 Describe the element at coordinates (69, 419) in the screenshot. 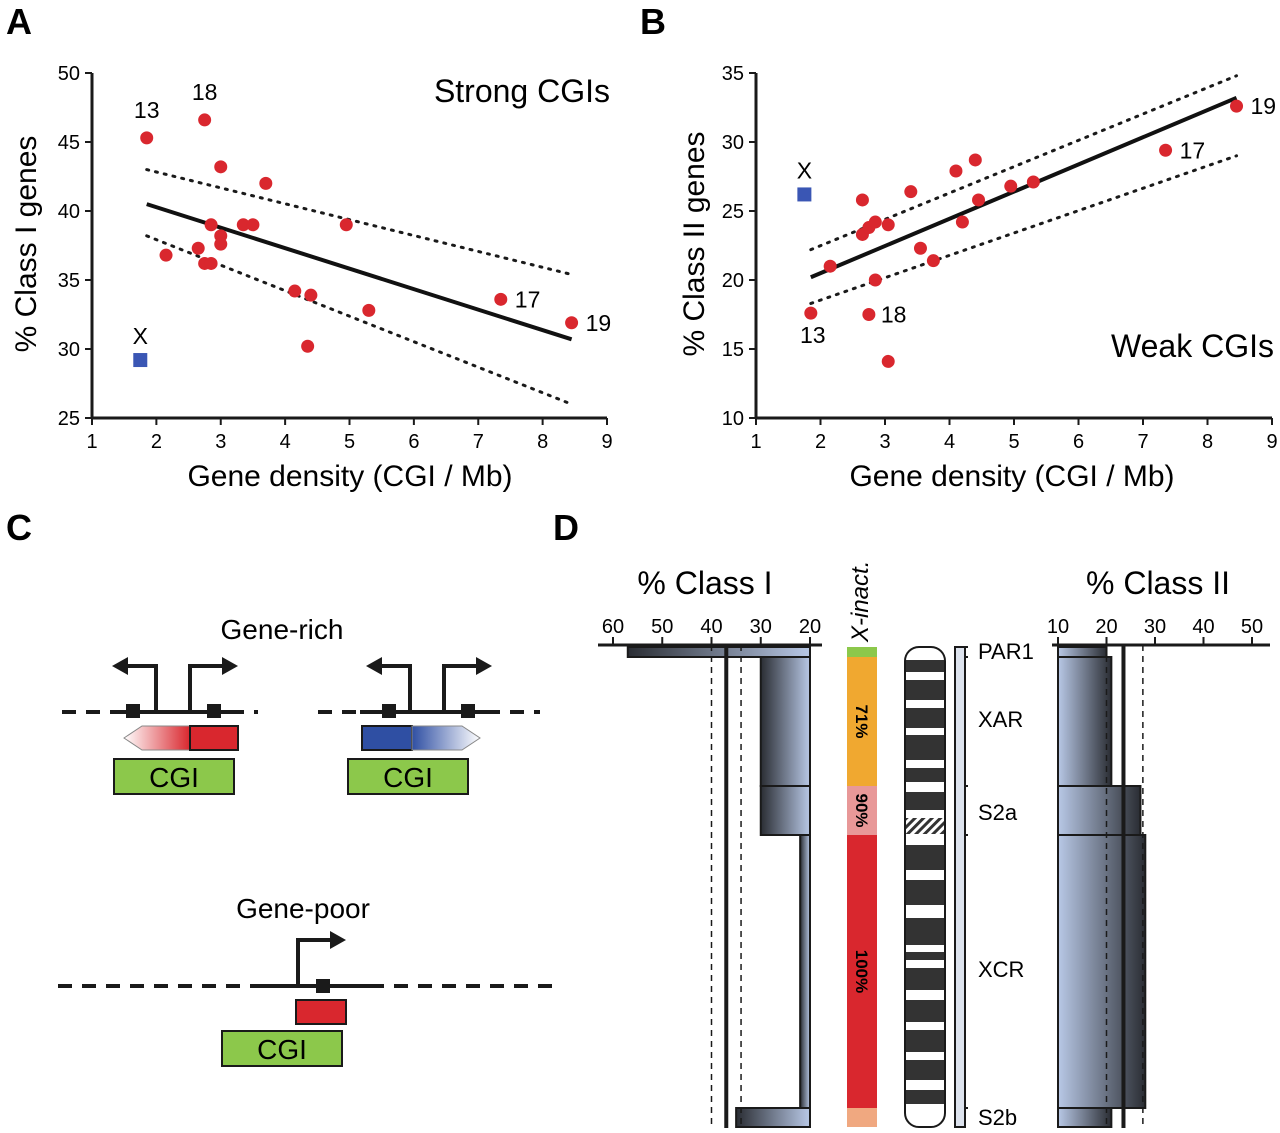

I see `y-tick-label: 25` at that location.